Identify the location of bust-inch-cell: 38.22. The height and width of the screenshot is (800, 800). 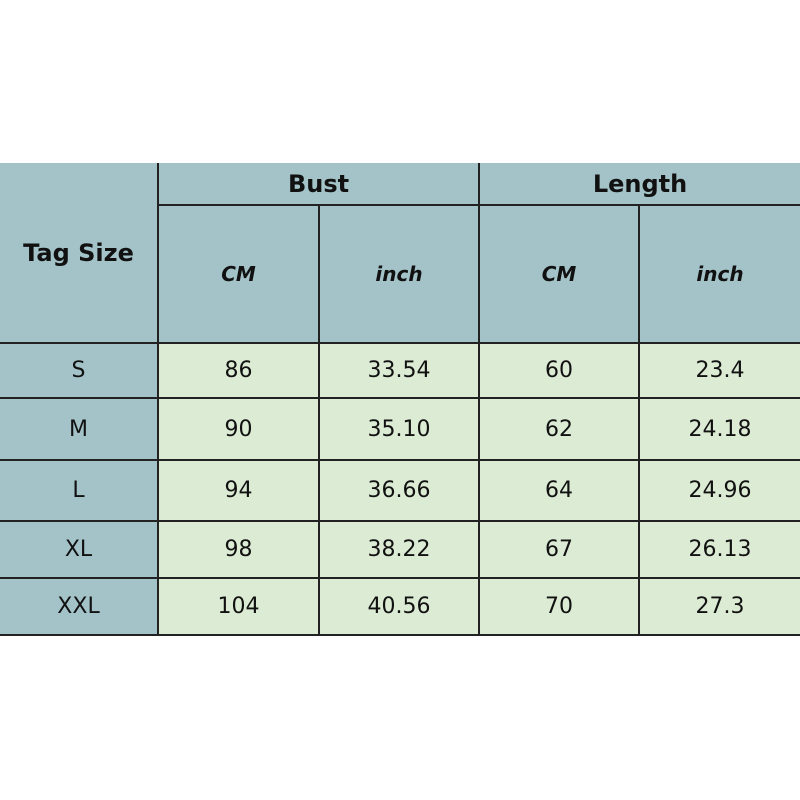
(399, 549).